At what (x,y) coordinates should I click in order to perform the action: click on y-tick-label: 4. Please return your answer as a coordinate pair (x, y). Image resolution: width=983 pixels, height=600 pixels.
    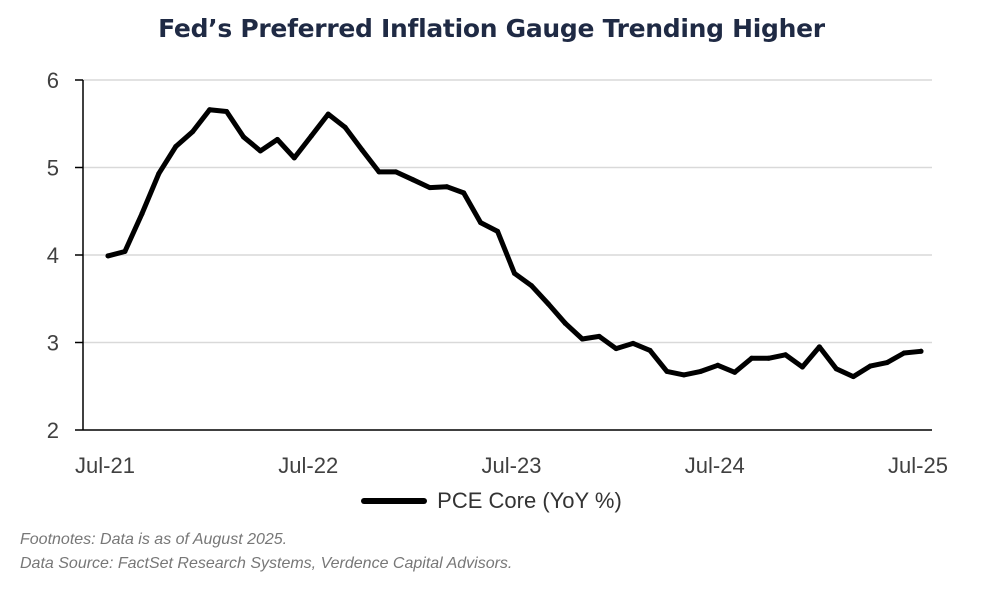
    Looking at the image, I should click on (53, 255).